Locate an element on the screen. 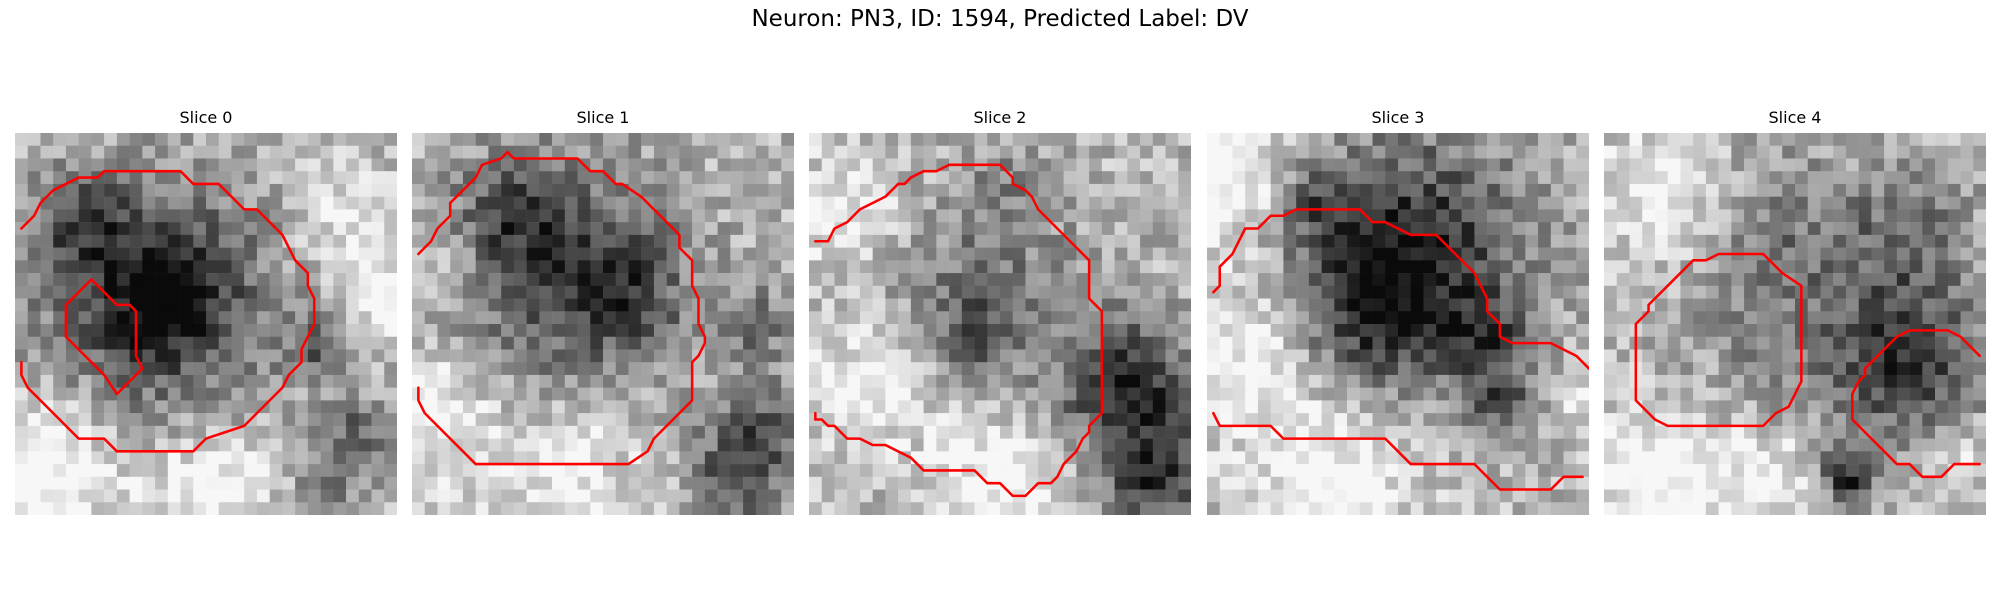 The width and height of the screenshot is (2000, 600). slice-panel-3: Slice 3 is located at coordinates (1398, 311).